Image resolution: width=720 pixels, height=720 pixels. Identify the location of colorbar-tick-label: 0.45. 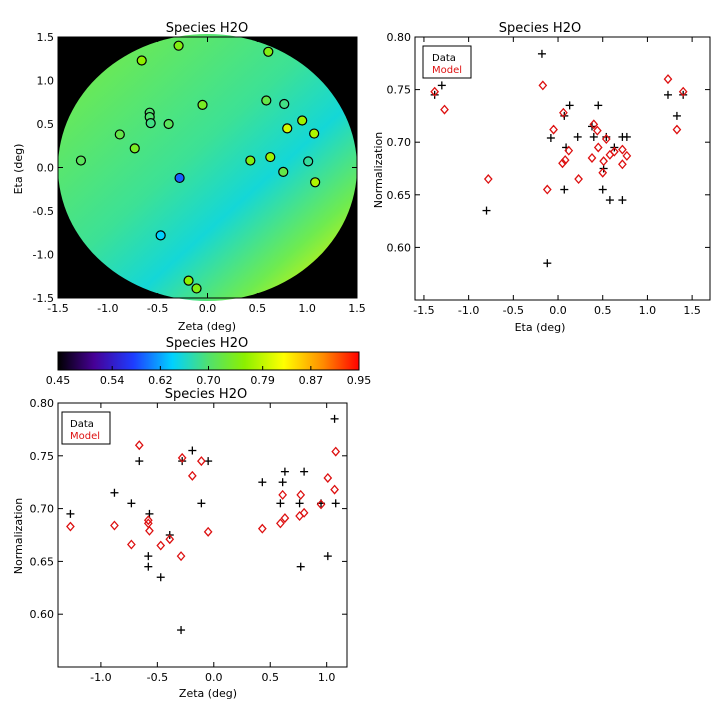
(58, 380).